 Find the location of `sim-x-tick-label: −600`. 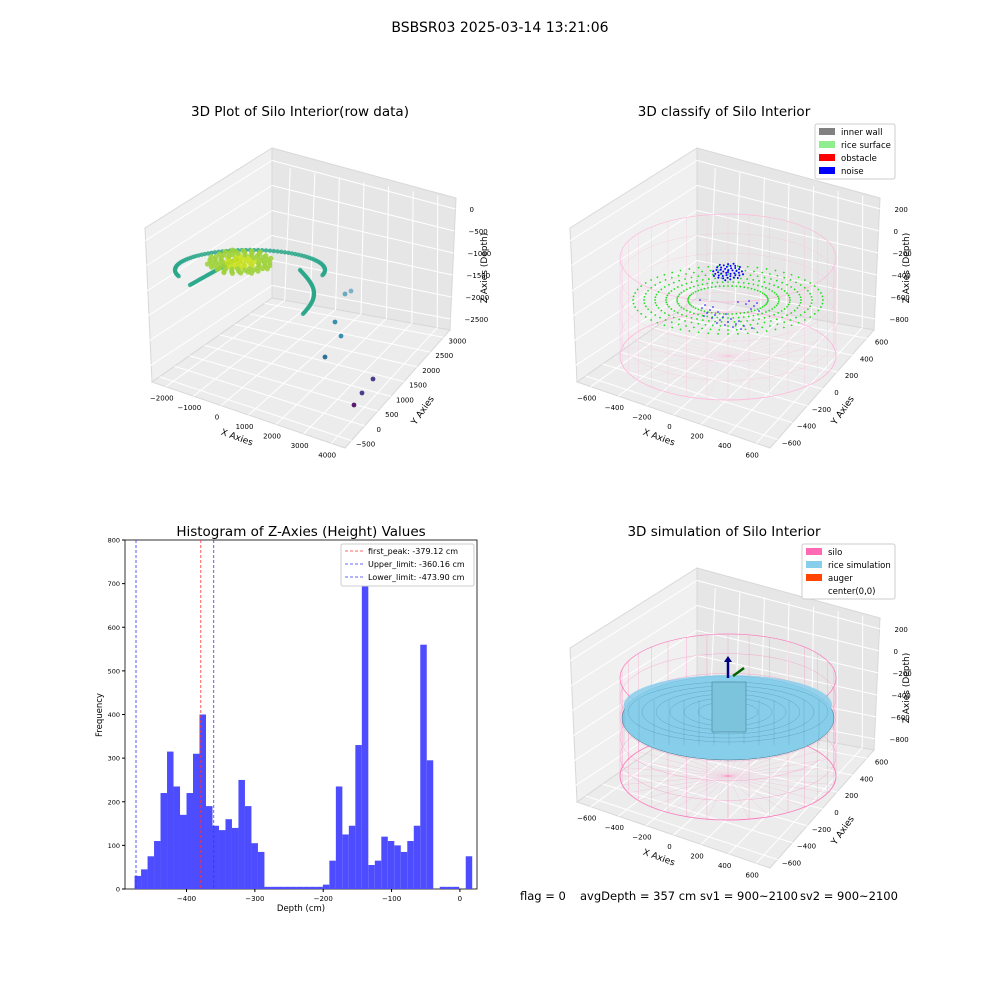

sim-x-tick-label: −600 is located at coordinates (586, 819).